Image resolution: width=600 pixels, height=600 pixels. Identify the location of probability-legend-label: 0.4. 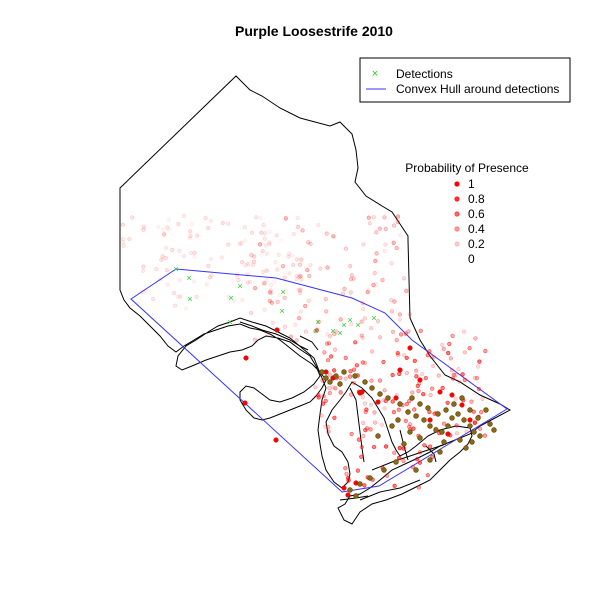
(476, 229).